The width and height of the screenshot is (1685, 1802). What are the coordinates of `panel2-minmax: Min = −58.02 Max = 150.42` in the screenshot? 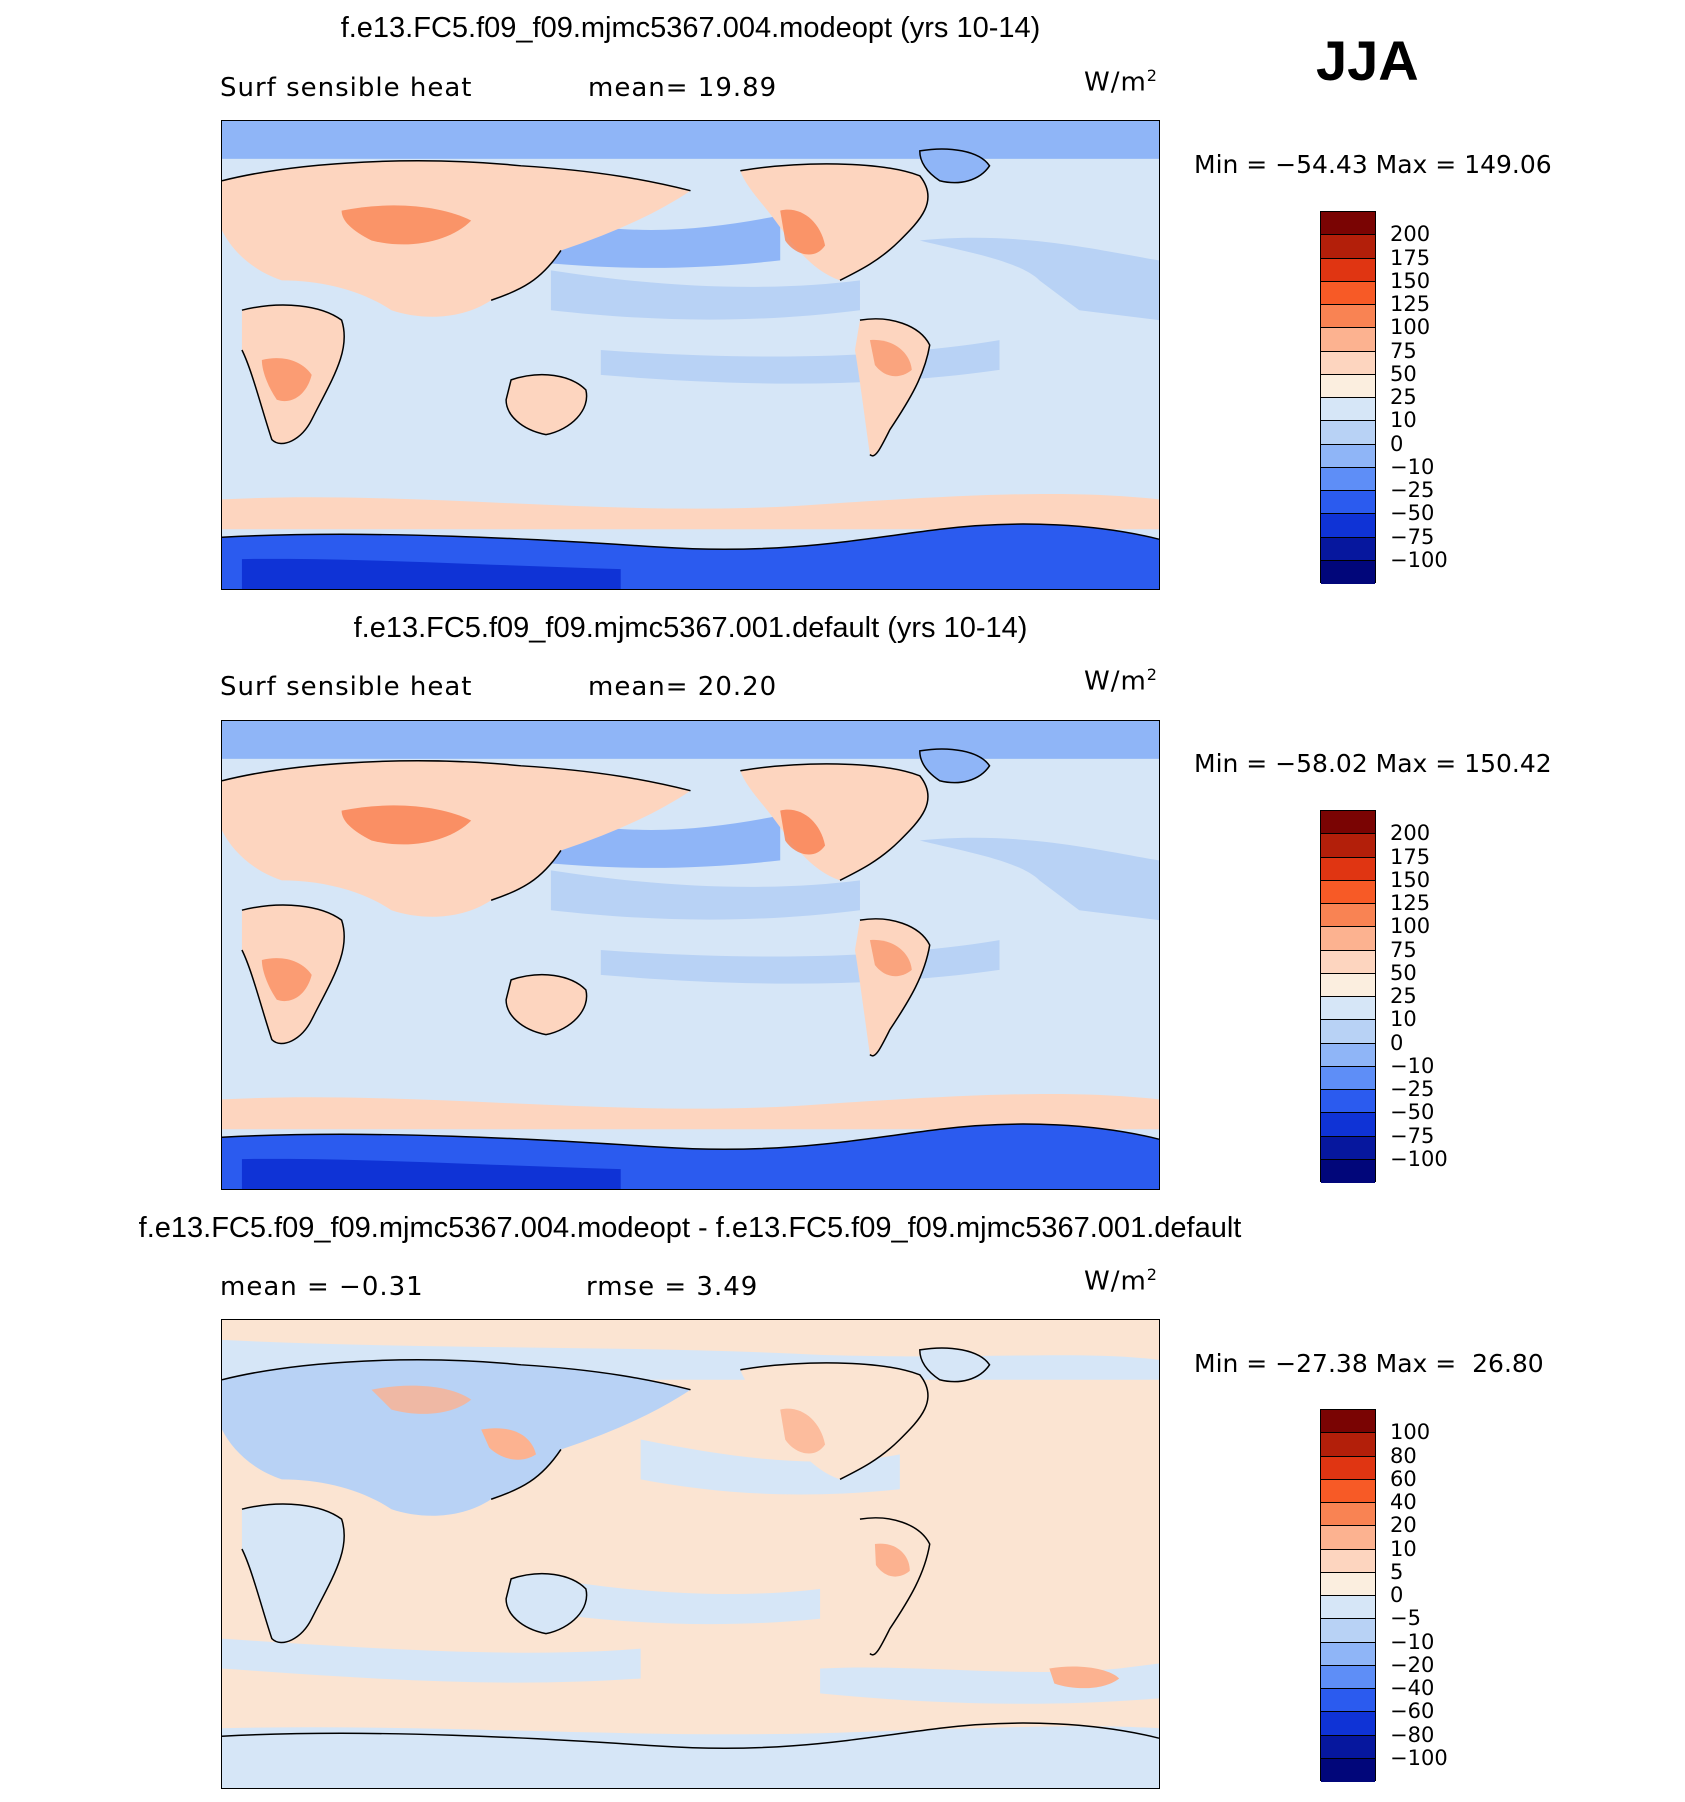 It's located at (1373, 763).